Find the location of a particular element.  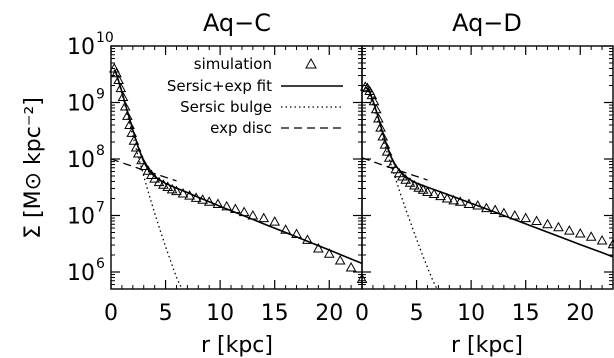

legend-label: simulation is located at coordinates (233, 64).